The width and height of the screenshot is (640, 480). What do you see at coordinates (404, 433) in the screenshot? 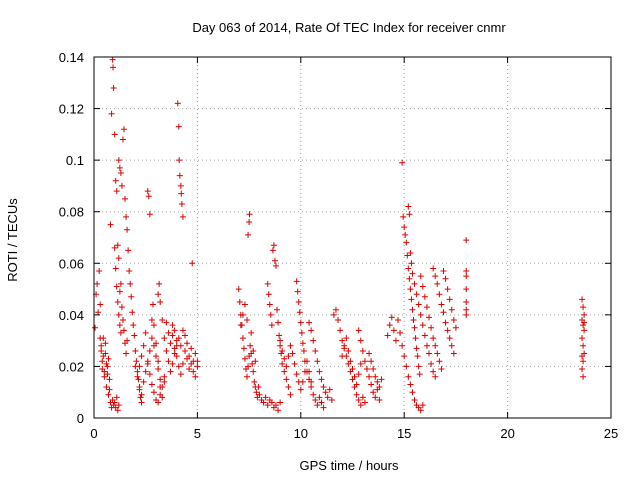
I see `x-tick-label: 15` at bounding box center [404, 433].